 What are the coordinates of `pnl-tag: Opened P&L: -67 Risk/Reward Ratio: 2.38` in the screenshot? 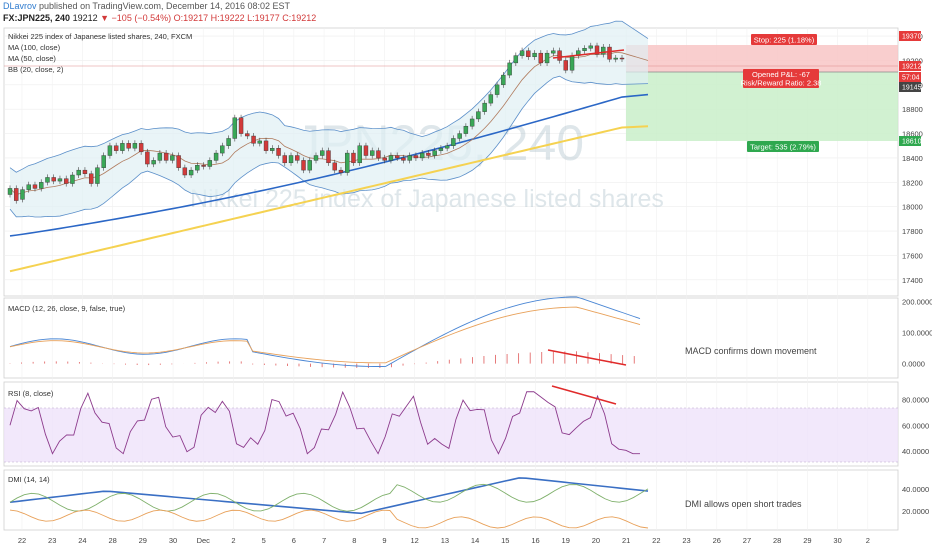 It's located at (781, 78).